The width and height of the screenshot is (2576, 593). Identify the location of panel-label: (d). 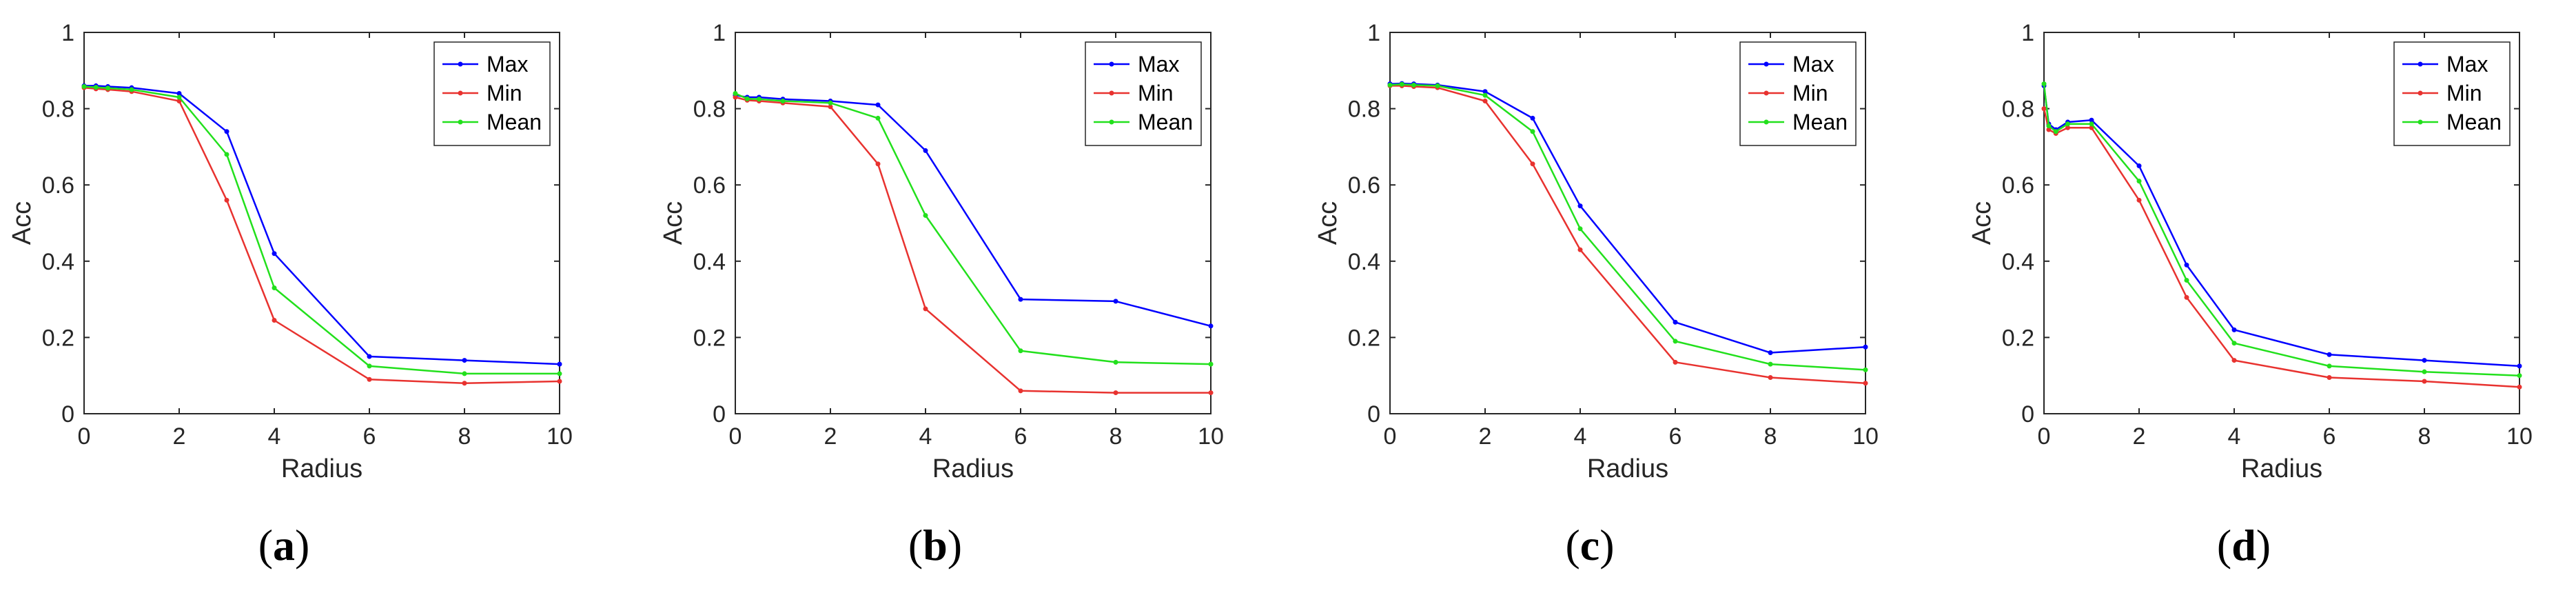
(2244, 545).